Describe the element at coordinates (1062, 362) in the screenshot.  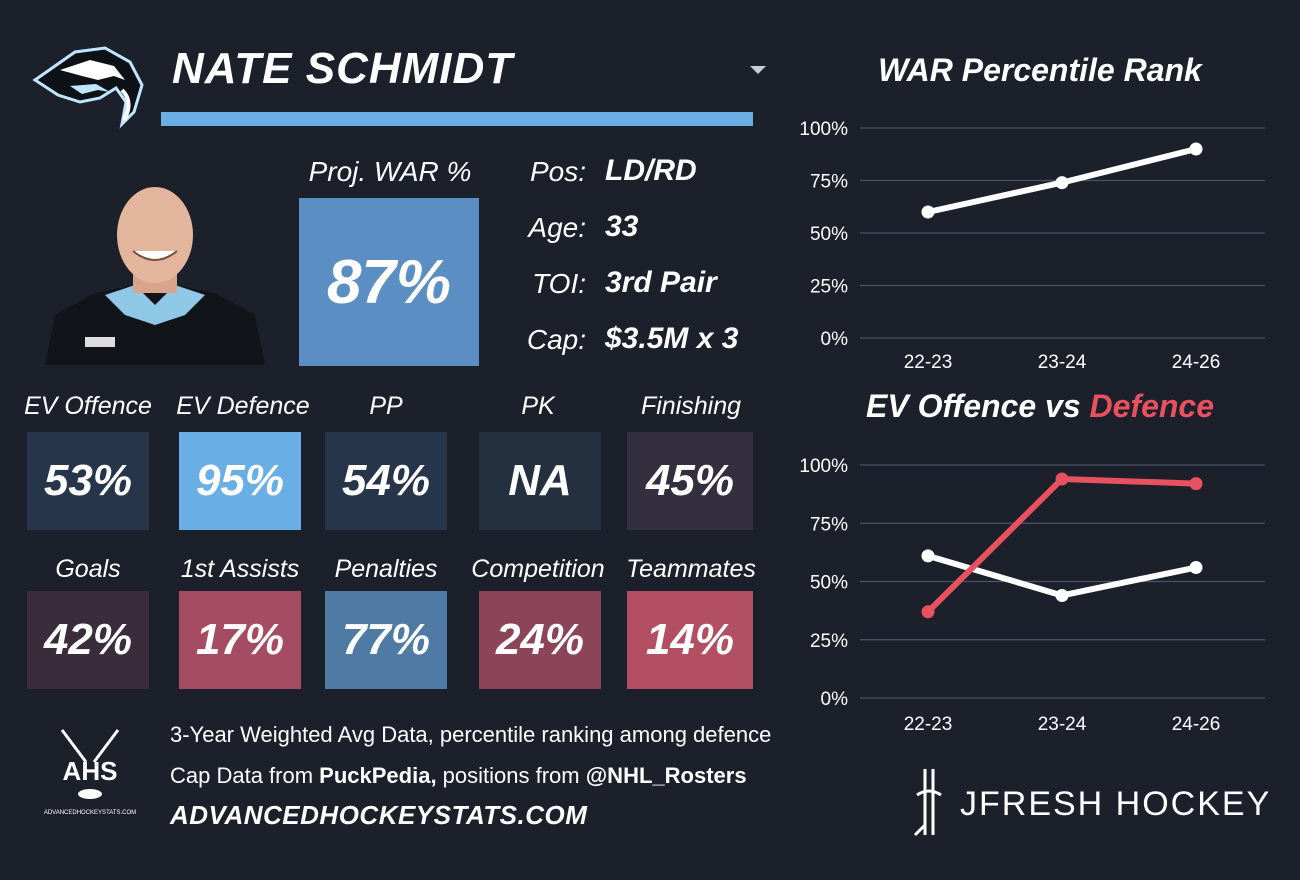
I see `chart1-x-tick-label: 23-24` at that location.